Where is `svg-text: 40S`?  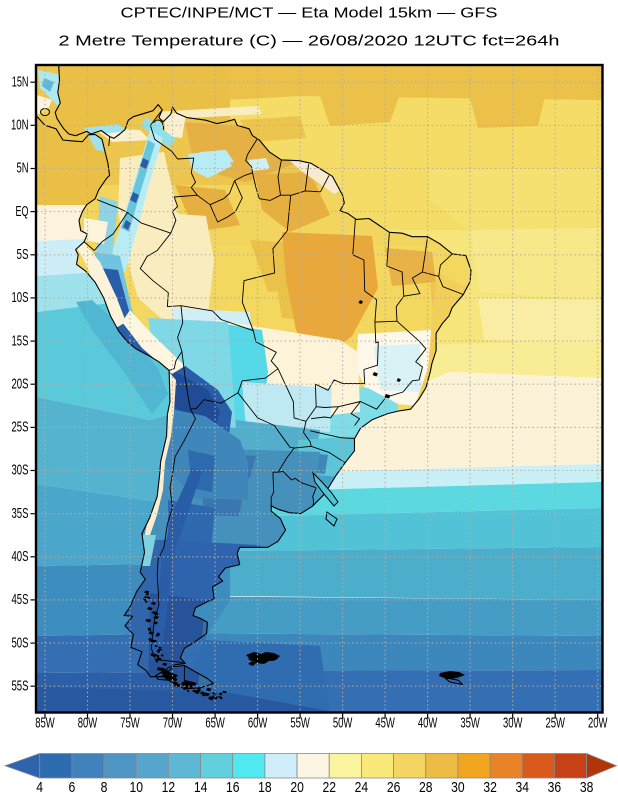 svg-text: 40S is located at coordinates (20, 556).